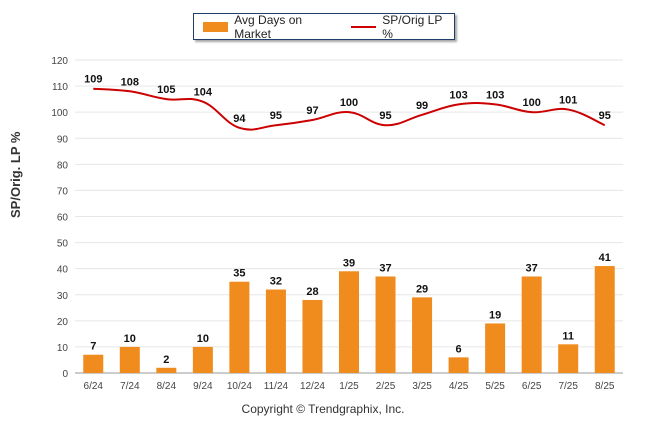  I want to click on legend-bar-label: Avg Days on Market, so click(268, 26).